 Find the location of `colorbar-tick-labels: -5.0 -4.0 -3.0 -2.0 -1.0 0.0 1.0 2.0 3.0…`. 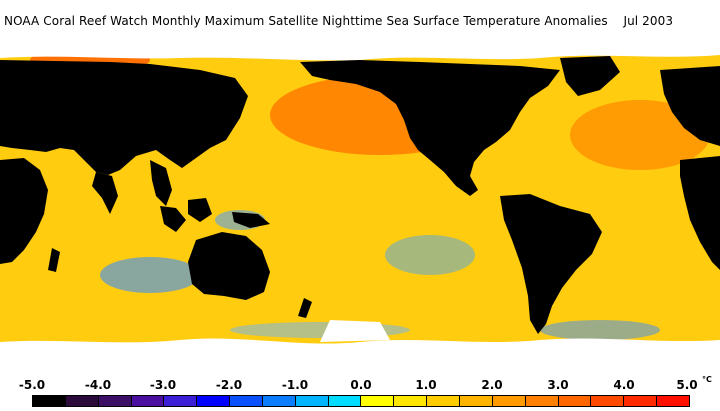

colorbar-tick-labels: -5.0 -4.0 -3.0 -2.0 -1.0 0.0 1.0 2.0 3.0… is located at coordinates (360, 384).